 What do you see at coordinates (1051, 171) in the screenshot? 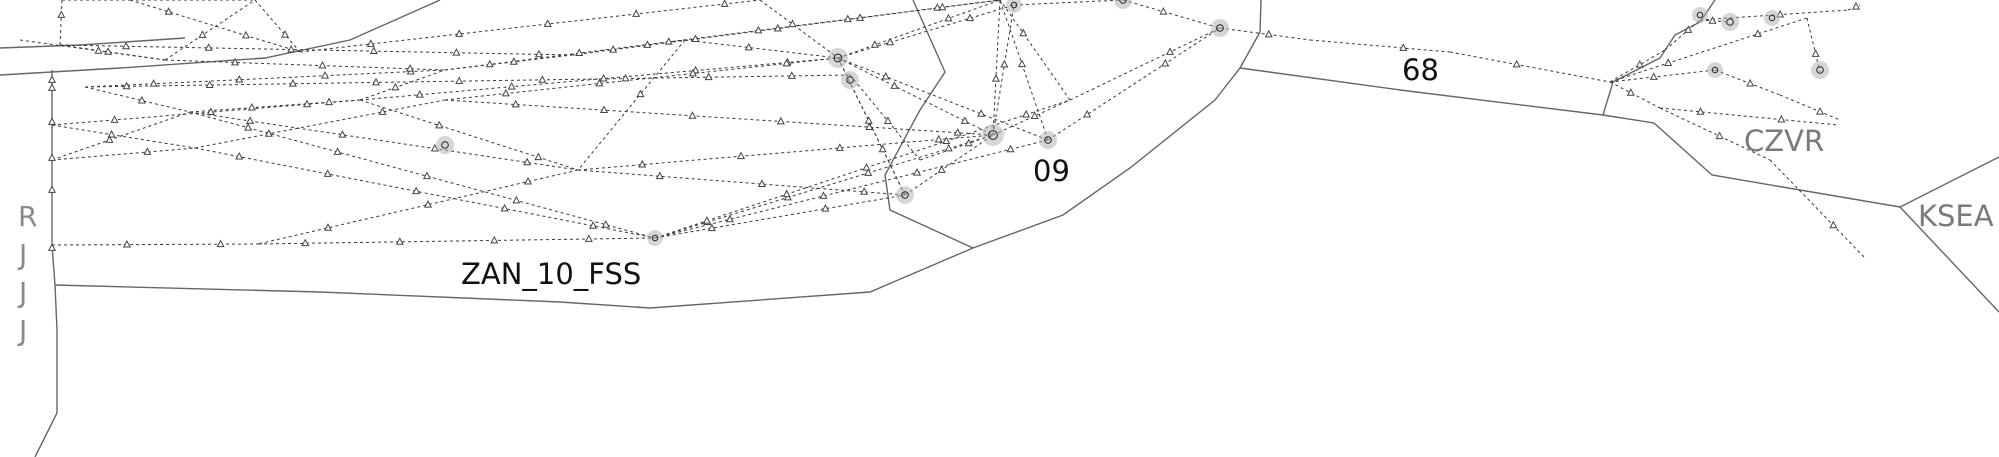
I see `sector-label-09: 09` at bounding box center [1051, 171].